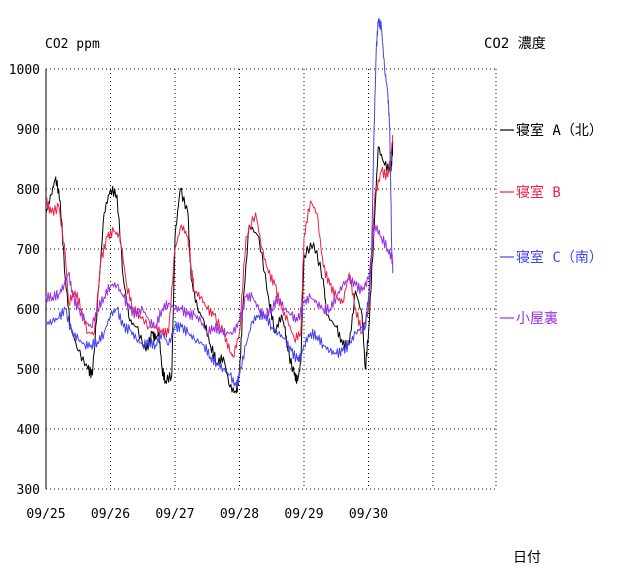 Image resolution: width=618 pixels, height=579 pixels. I want to click on x-tick-label: 09/28, so click(239, 514).